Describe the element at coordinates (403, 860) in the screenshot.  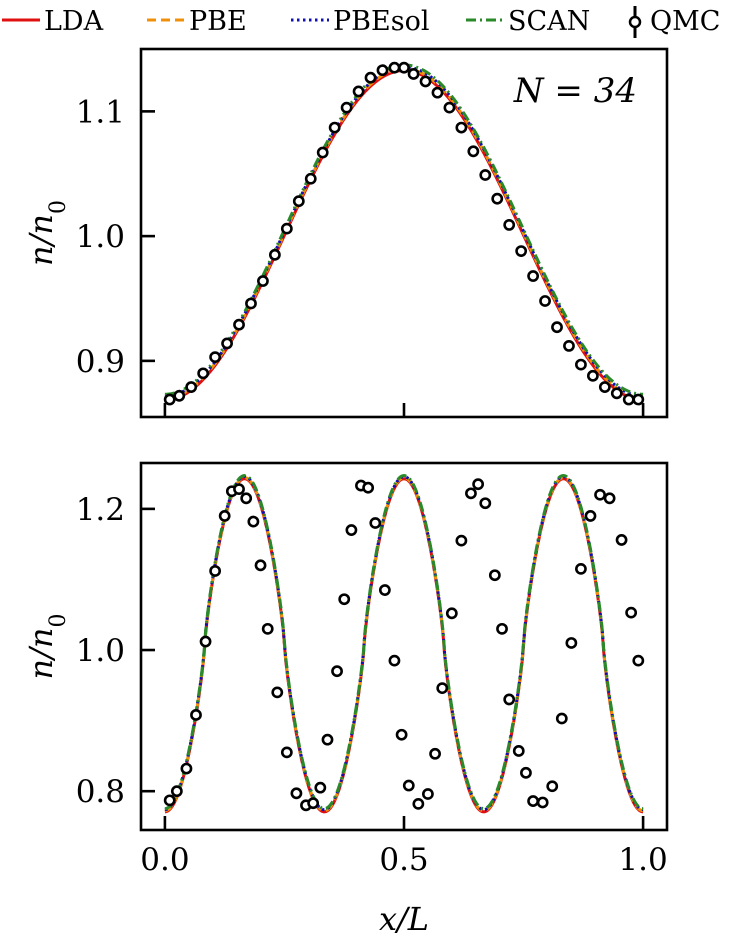
I see `x-tick-label: 0.5` at that location.